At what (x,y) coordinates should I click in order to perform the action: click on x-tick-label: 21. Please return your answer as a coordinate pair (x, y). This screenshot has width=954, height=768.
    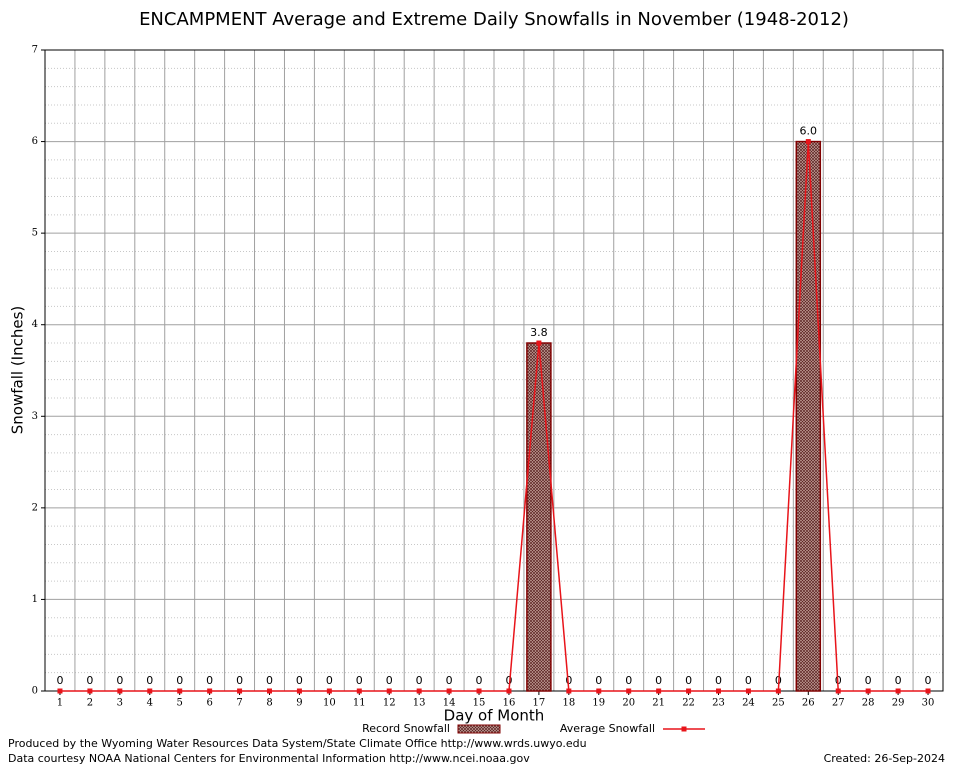
    Looking at the image, I should click on (658, 703).